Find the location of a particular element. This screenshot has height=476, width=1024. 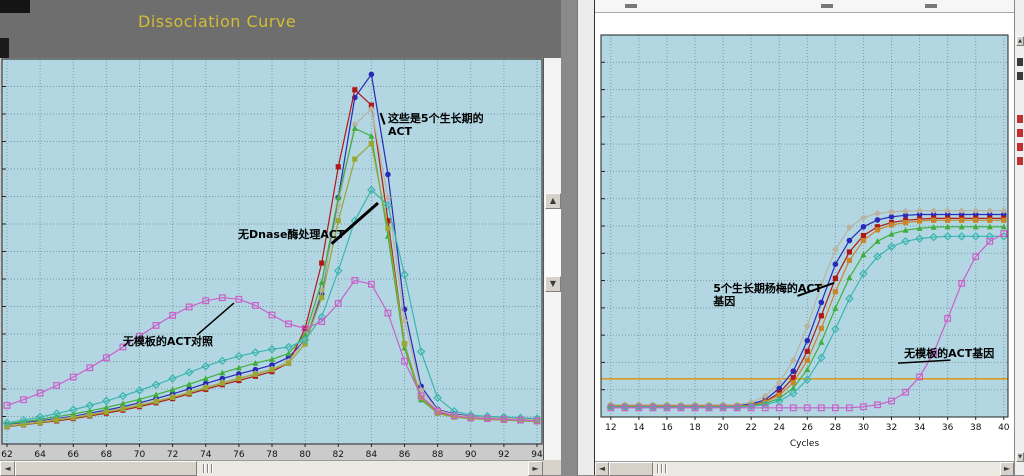

right-edge-panel: ▲ ▼ is located at coordinates (1019, 237).